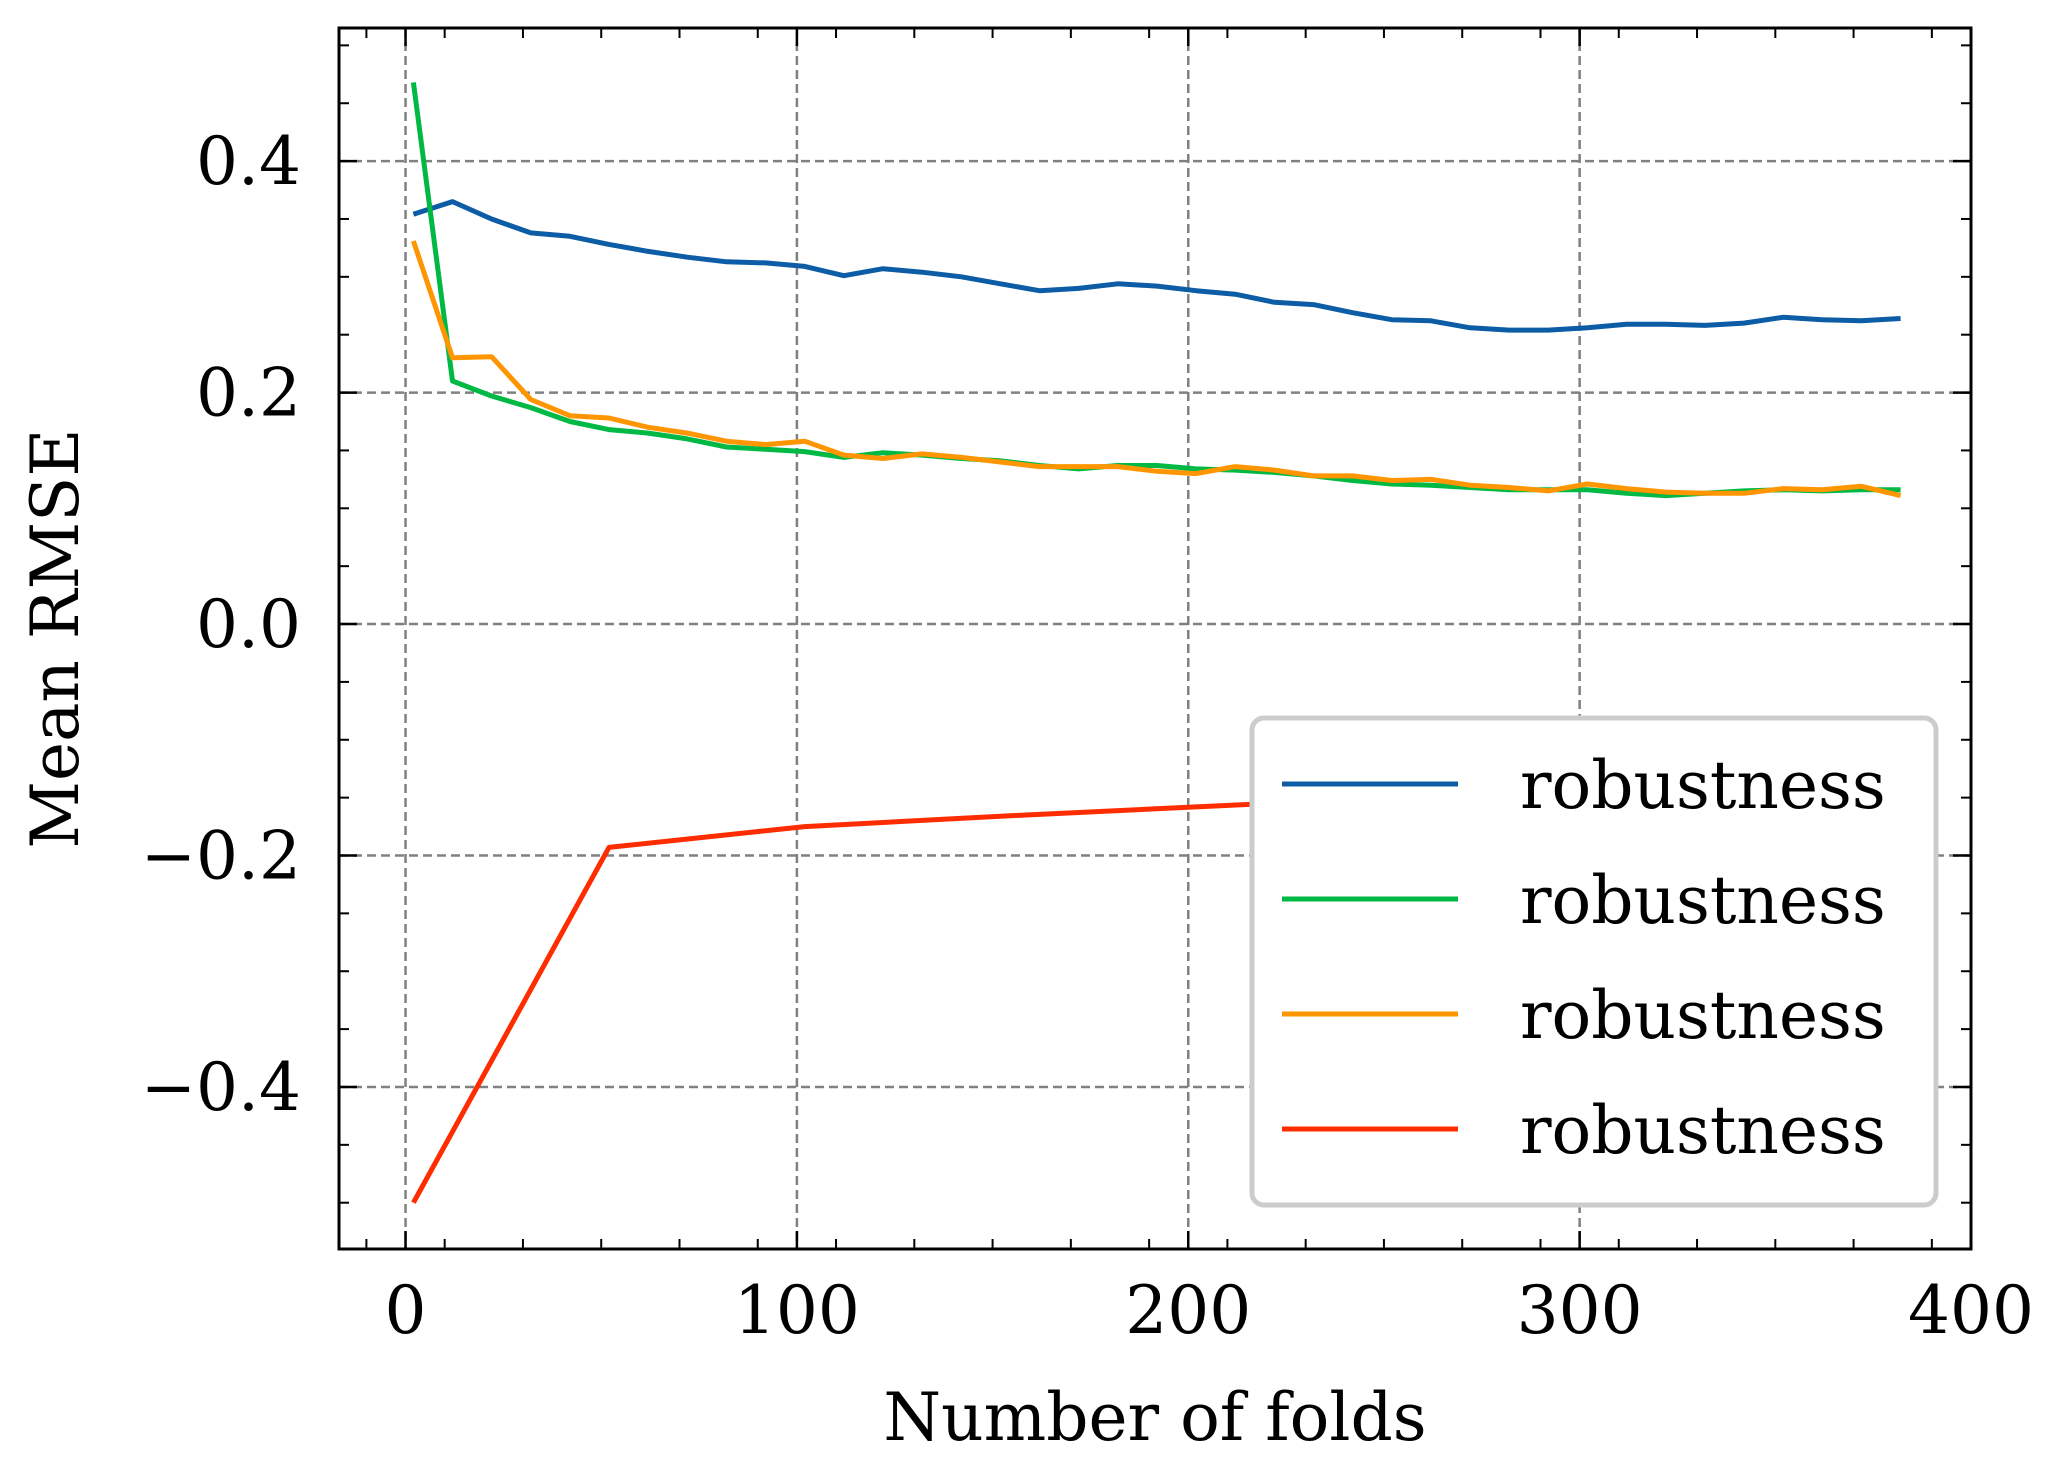 The height and width of the screenshot is (1482, 2052). What do you see at coordinates (1580, 1310) in the screenshot?
I see `x-tick-label: 300` at bounding box center [1580, 1310].